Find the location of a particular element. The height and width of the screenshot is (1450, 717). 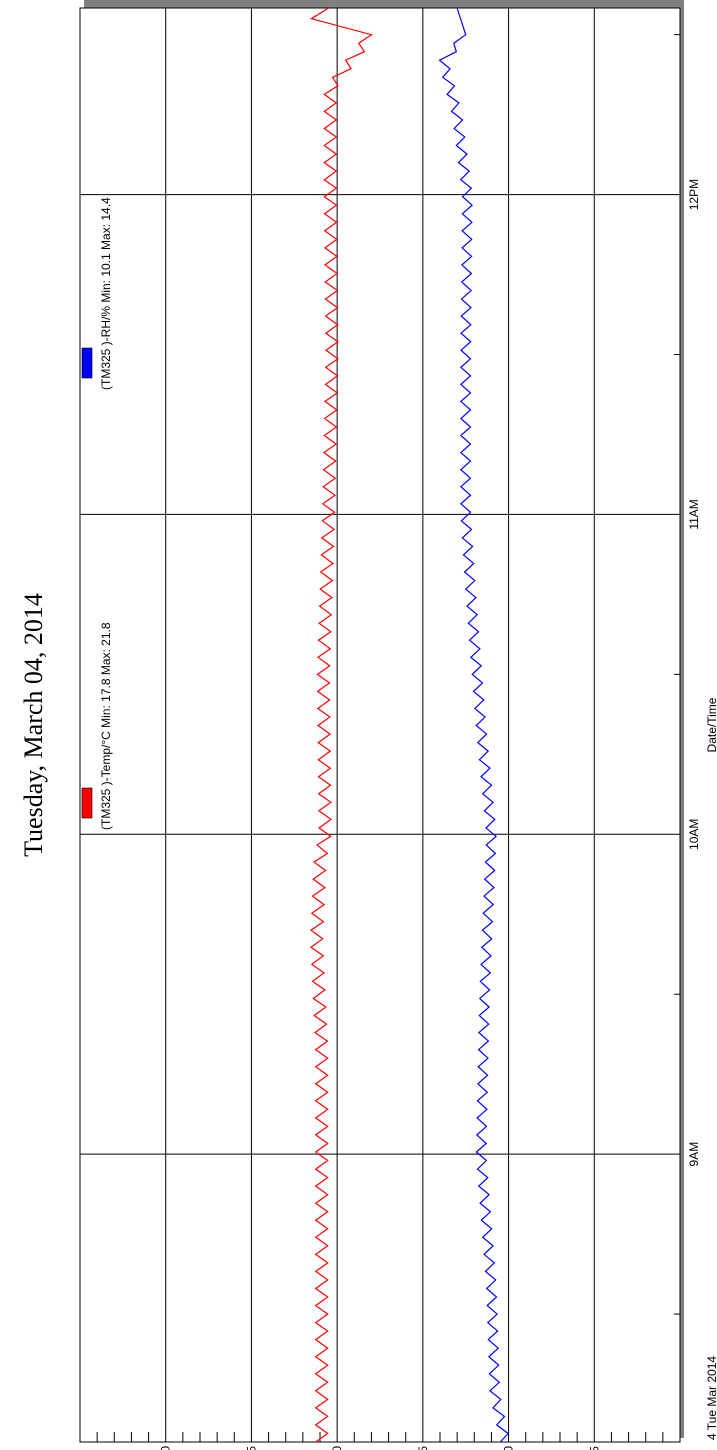

temperature-series-line is located at coordinates (341, 725).